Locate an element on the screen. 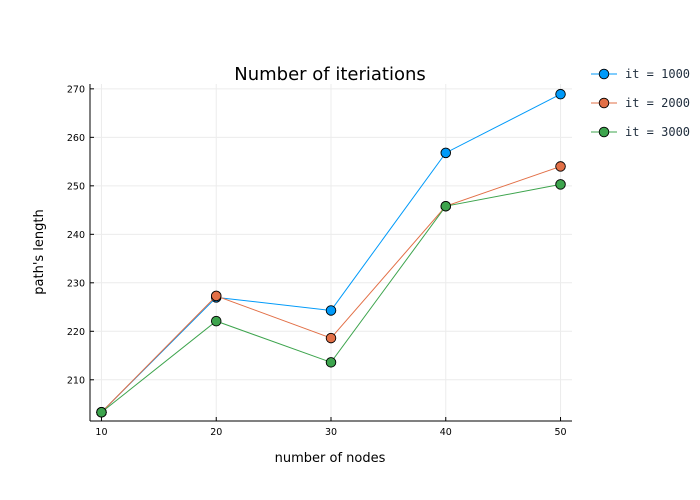  legend-label: it = 1000 is located at coordinates (657, 74).